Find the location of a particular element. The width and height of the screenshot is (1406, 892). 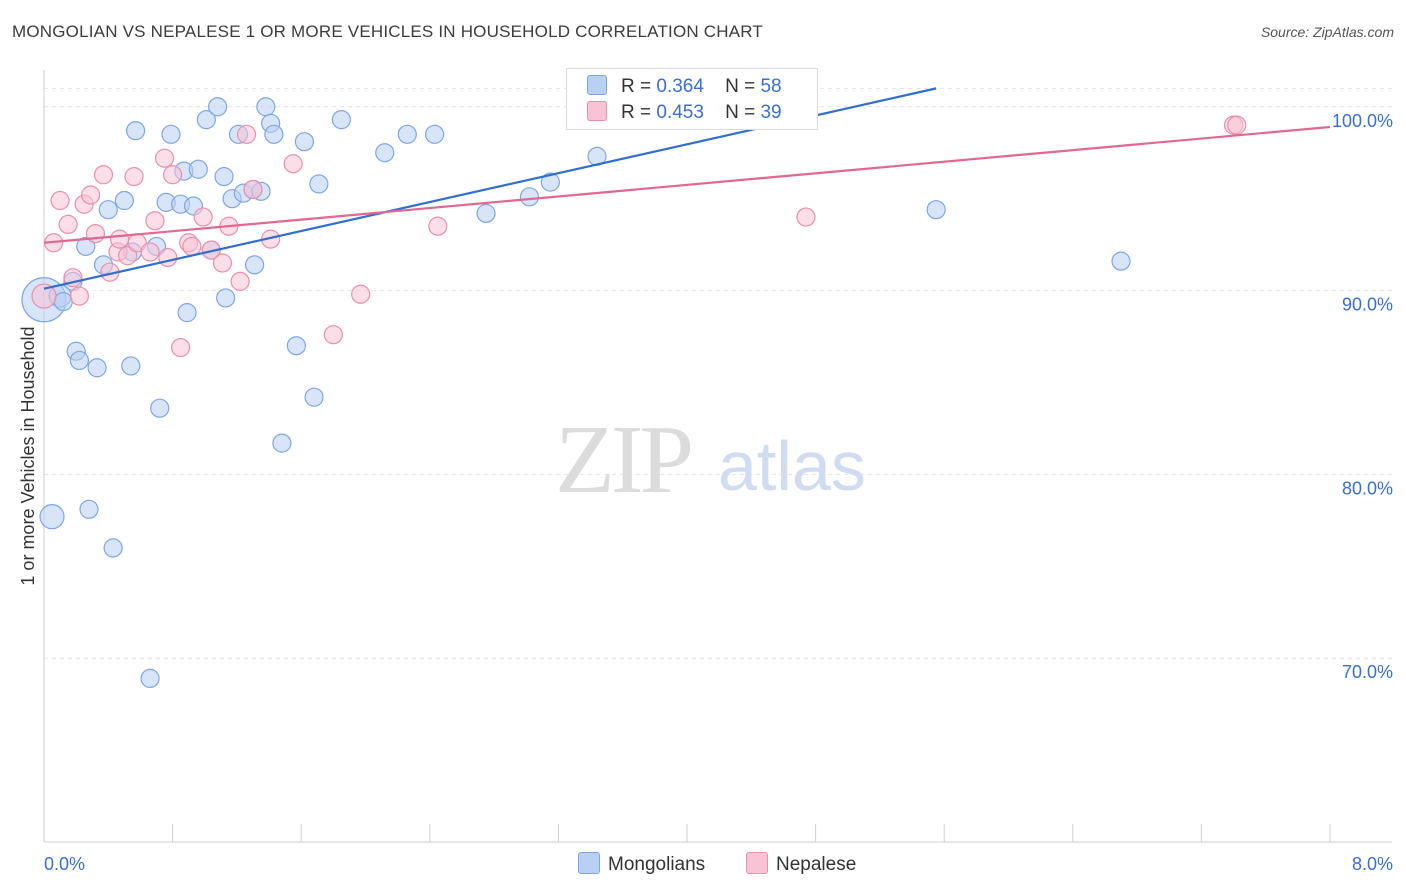

bottom-legend-label-nepalese: Nepalese is located at coordinates (816, 864).